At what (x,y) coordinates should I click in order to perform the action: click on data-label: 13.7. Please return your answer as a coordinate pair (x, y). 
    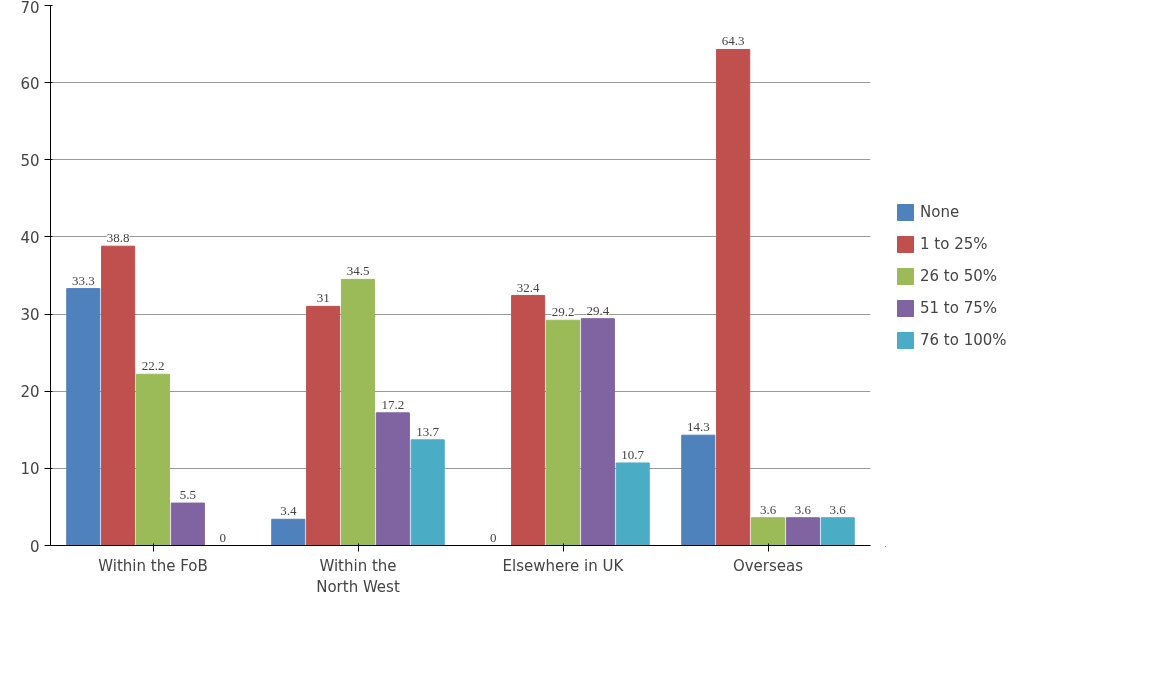
    Looking at the image, I should click on (428, 431).